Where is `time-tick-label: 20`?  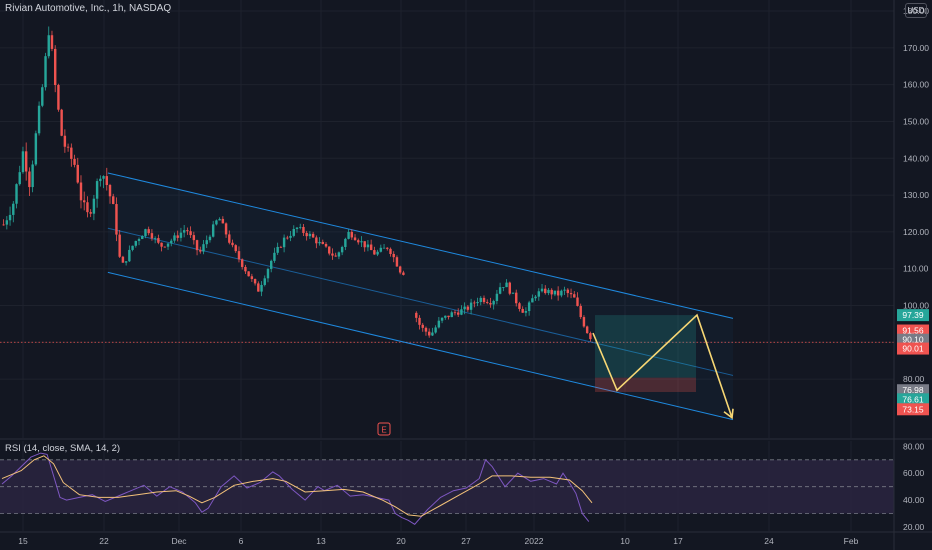 time-tick-label: 20 is located at coordinates (401, 541).